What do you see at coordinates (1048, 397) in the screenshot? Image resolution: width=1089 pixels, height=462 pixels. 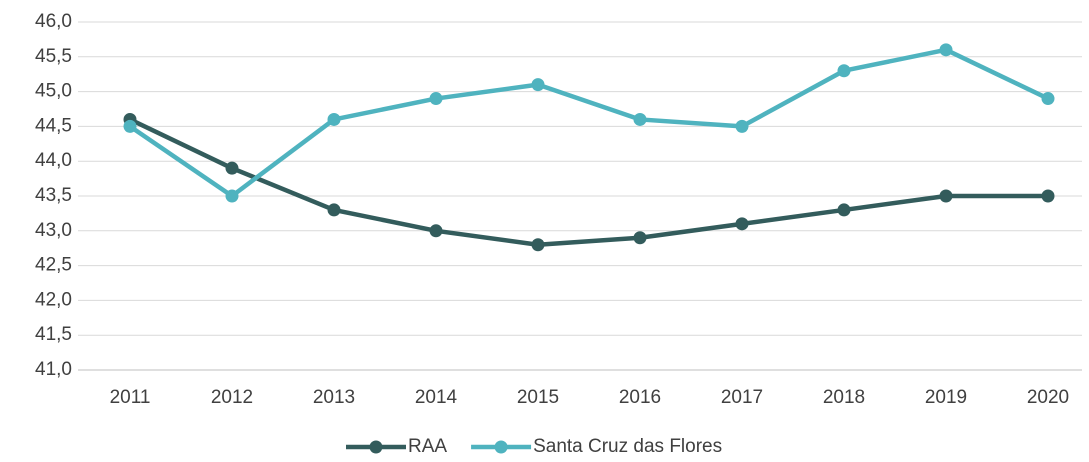 I see `x-tick-label: 2020` at bounding box center [1048, 397].